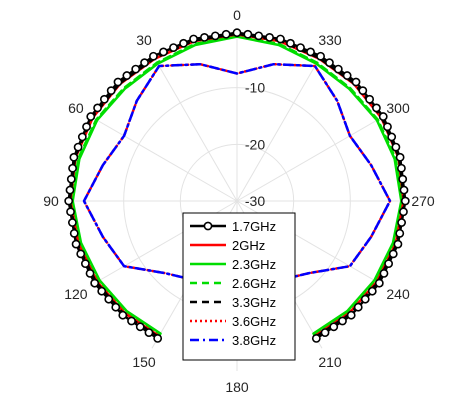 The height and width of the screenshot is (418, 474). What do you see at coordinates (76, 108) in the screenshot?
I see `theta-tick-label: 60` at bounding box center [76, 108].